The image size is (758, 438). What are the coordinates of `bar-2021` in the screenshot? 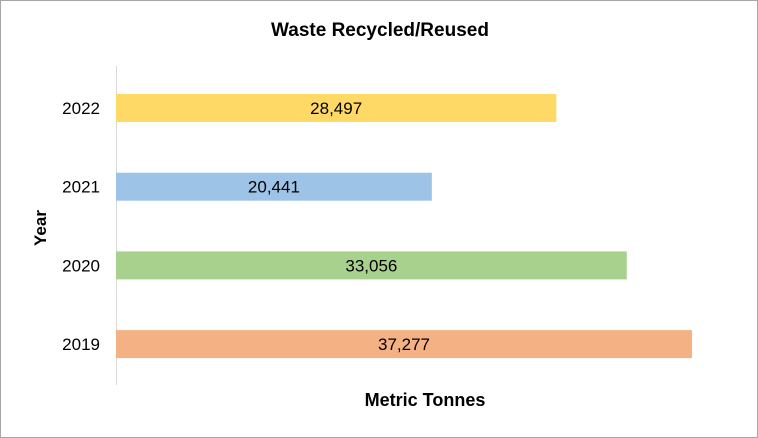 It's located at (274, 186).